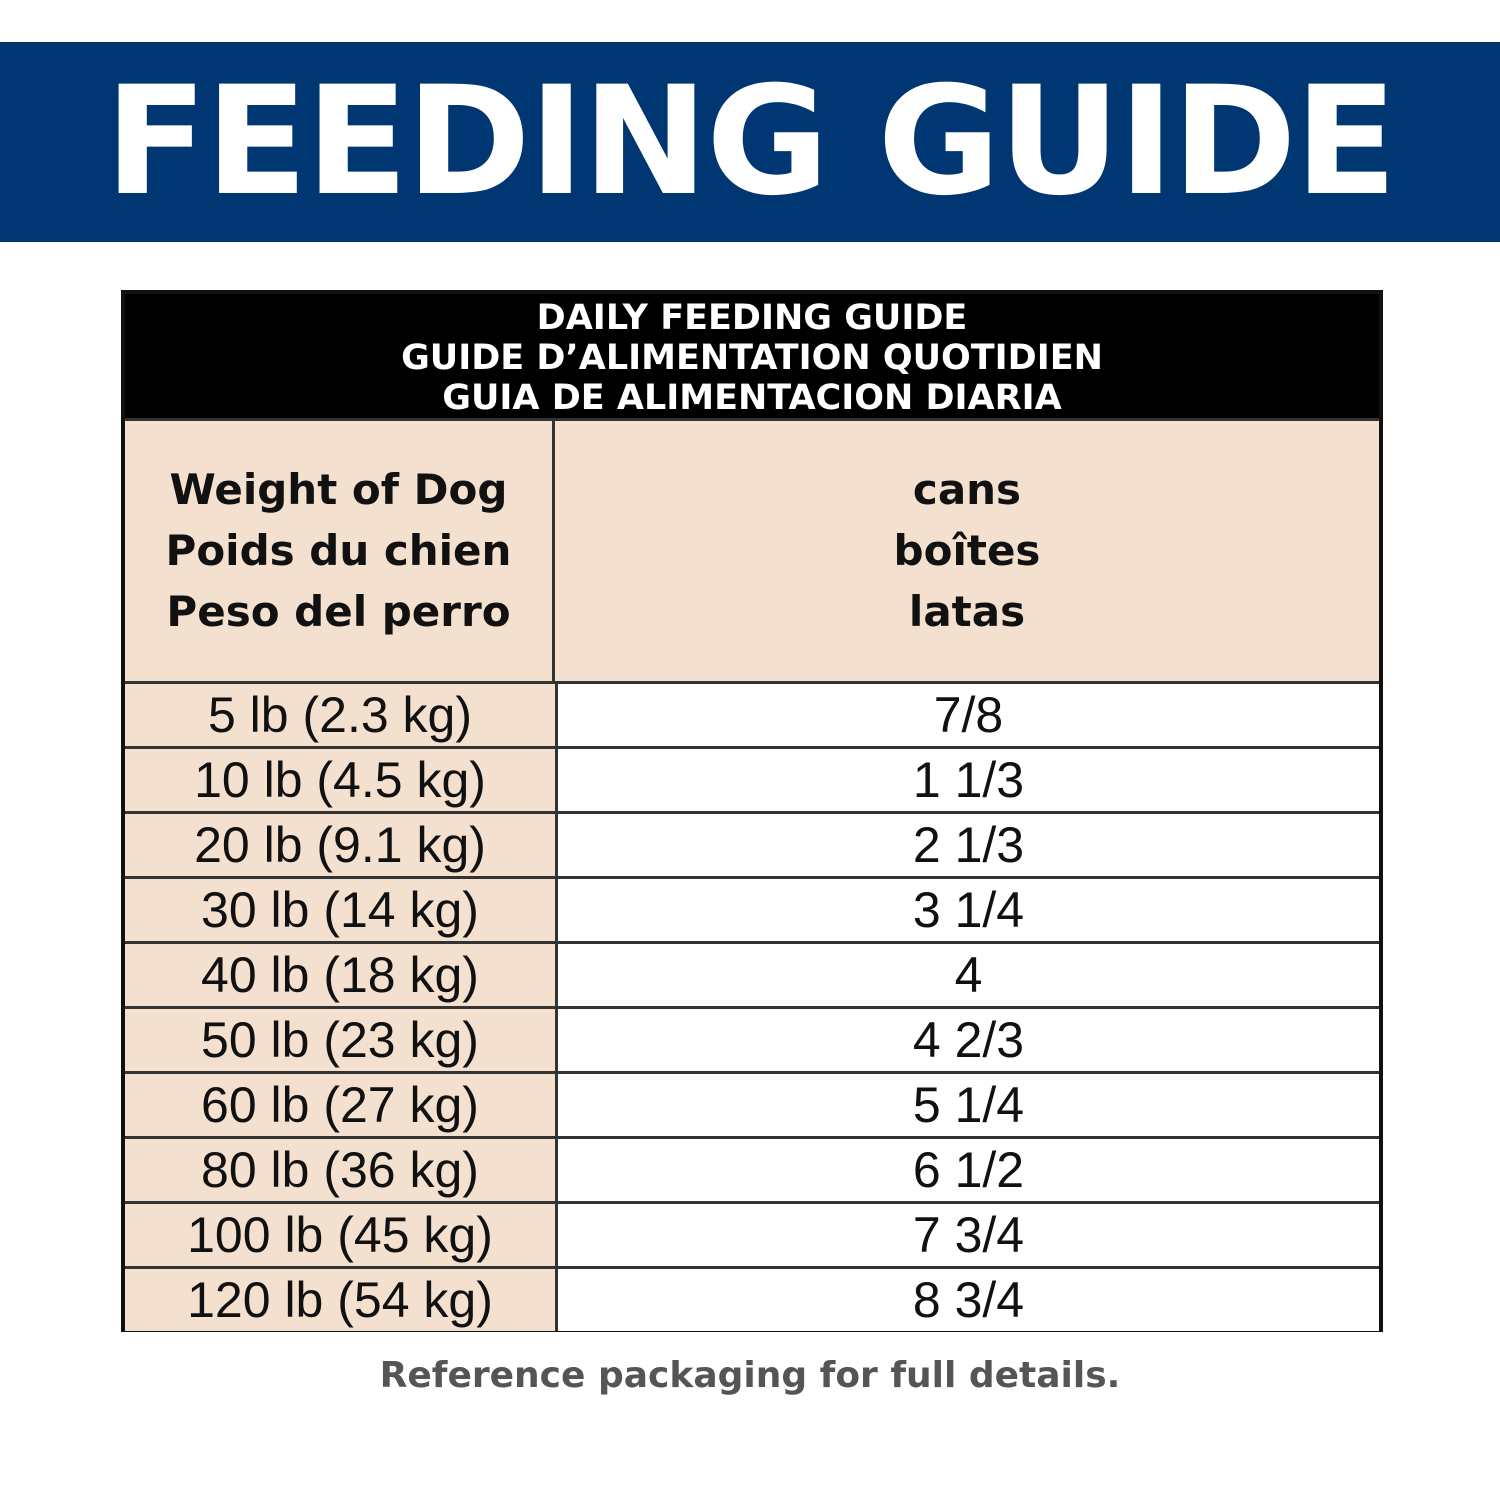 This screenshot has width=1500, height=1500. Describe the element at coordinates (341, 1170) in the screenshot. I see `weight-cell: 80 lb (36 kg)` at that location.